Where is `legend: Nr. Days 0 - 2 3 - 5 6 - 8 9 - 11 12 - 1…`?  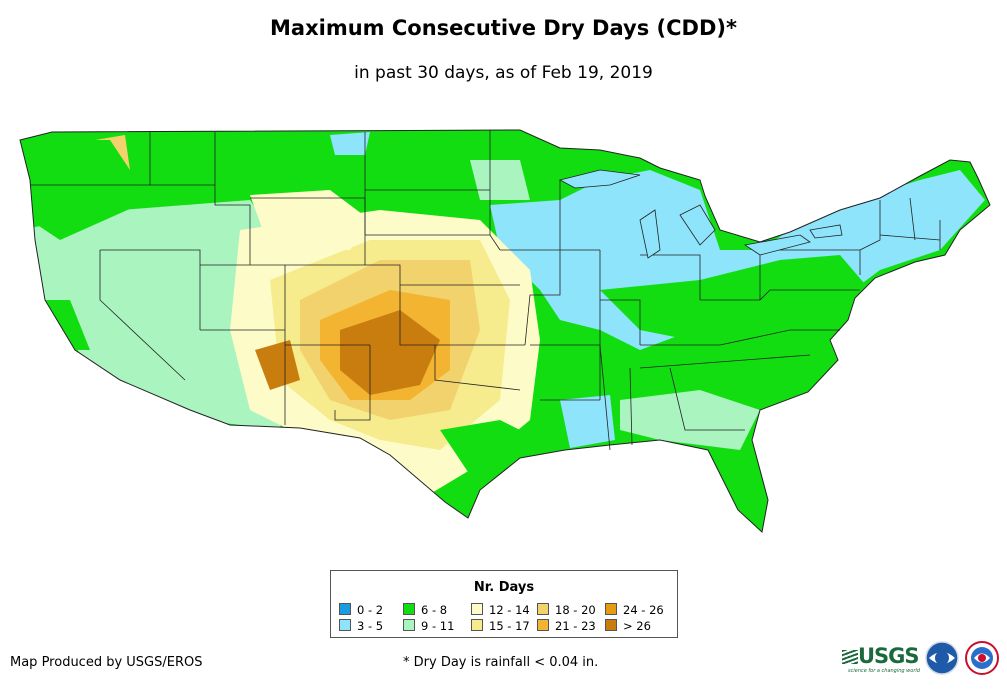
legend: Nr. Days 0 - 2 3 - 5 6 - 8 9 - 11 12 - 1… is located at coordinates (504, 604).